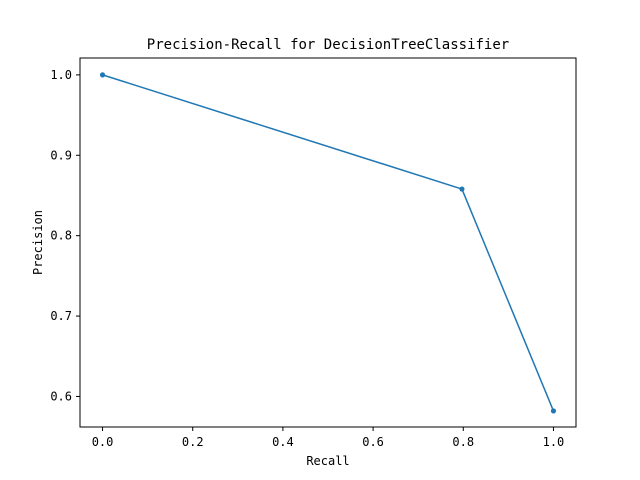 Image resolution: width=640 pixels, height=480 pixels. What do you see at coordinates (61, 155) in the screenshot?
I see `y-tick-label: 0.9` at bounding box center [61, 155].